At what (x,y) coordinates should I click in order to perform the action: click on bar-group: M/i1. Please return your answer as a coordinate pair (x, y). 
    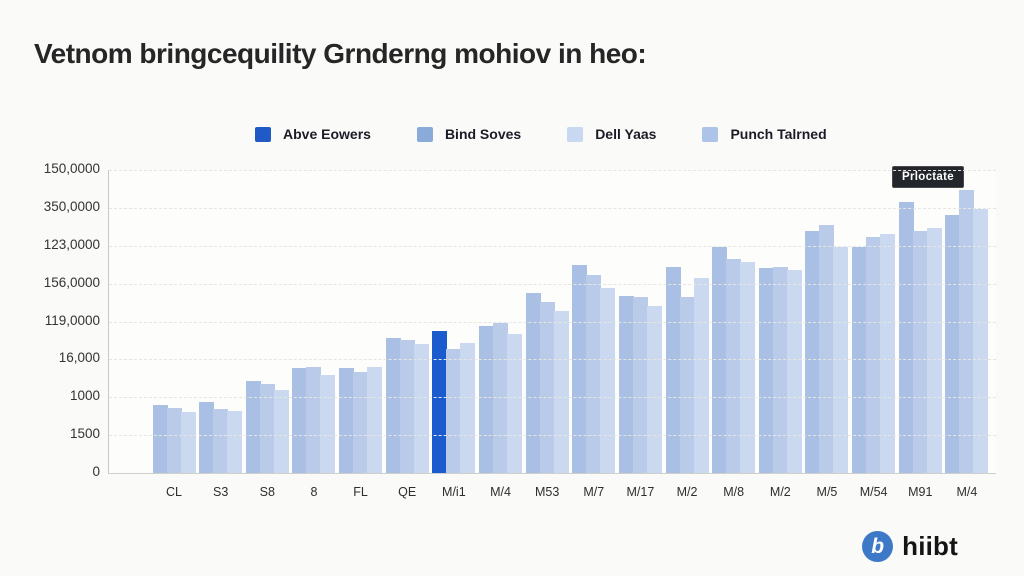
    Looking at the image, I should click on (454, 334).